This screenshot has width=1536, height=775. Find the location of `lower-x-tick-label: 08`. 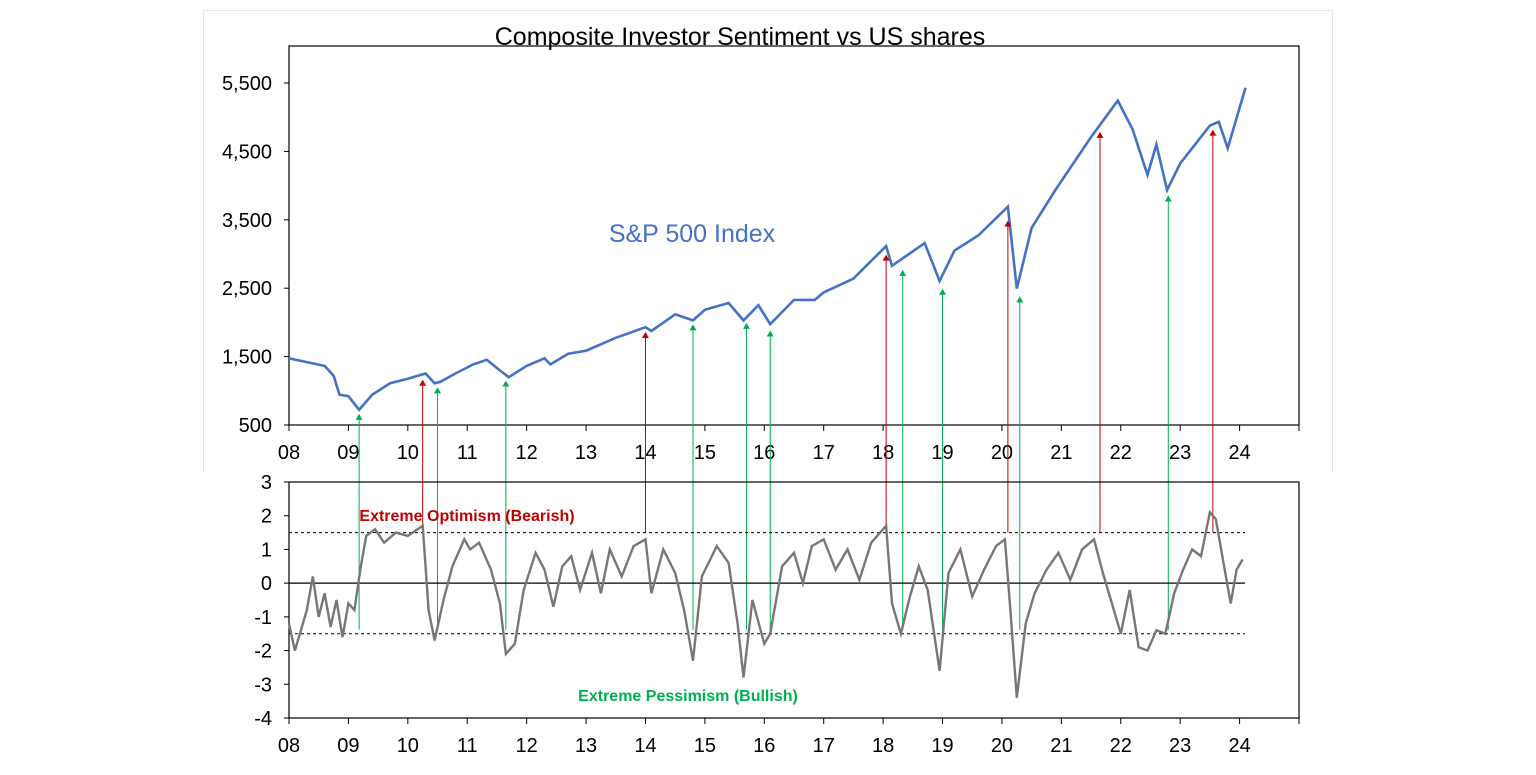

lower-x-tick-label: 08 is located at coordinates (289, 746).